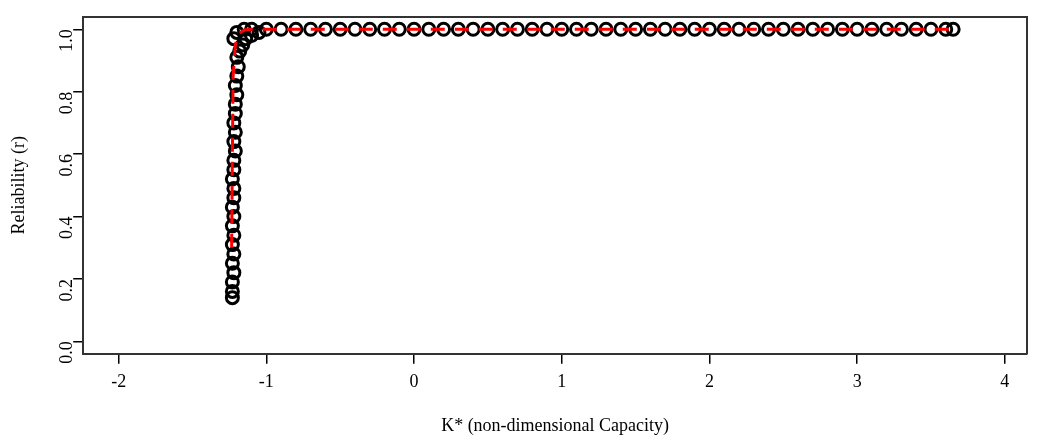  What do you see at coordinates (414, 381) in the screenshot?
I see `x-tick-label: 0` at bounding box center [414, 381].